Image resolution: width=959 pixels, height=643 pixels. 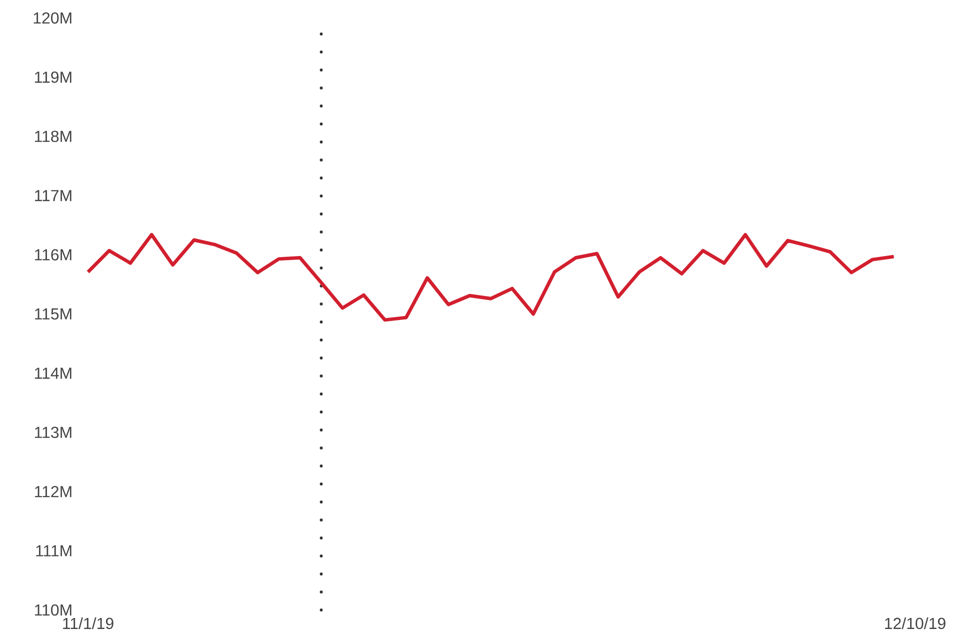 I want to click on y-tick-label: 115M, so click(x=53, y=314).